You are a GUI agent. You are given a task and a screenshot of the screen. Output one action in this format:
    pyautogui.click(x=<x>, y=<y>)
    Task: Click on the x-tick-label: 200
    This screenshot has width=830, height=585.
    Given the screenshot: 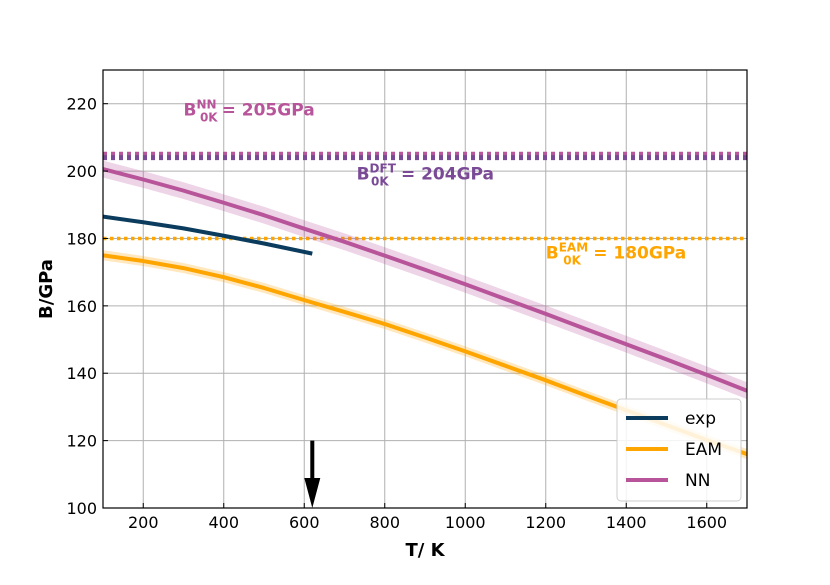 What is the action you would take?
    pyautogui.click(x=143, y=522)
    